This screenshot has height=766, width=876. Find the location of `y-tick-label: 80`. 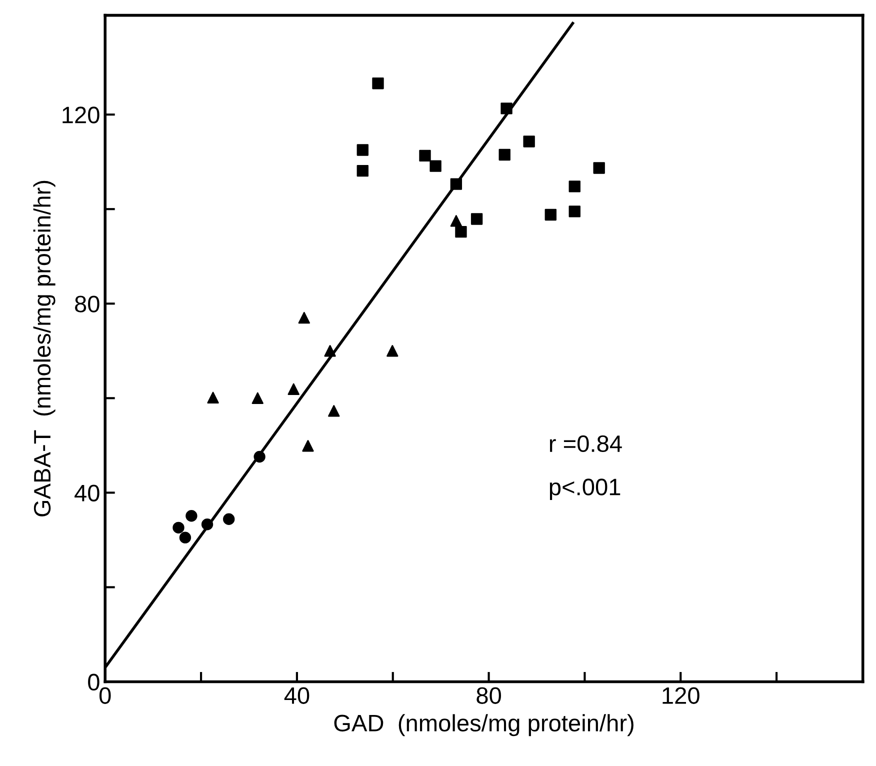

y-tick-label: 80 is located at coordinates (87, 304).